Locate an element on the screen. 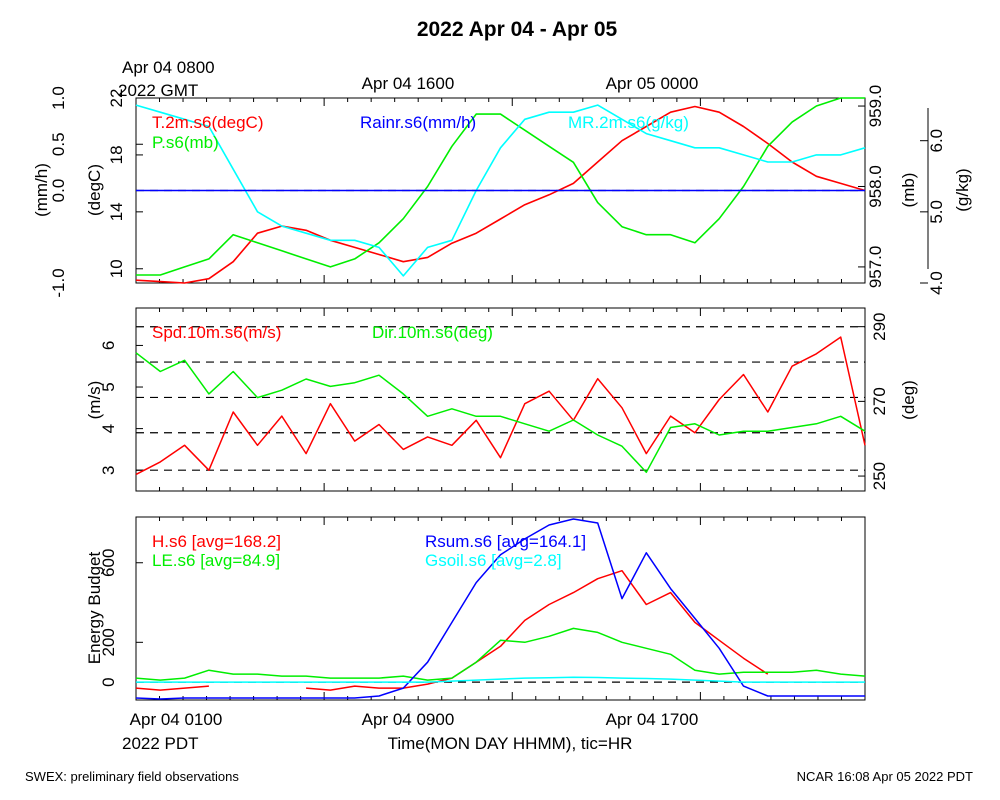  footer-left: SWEX: preliminary field observations is located at coordinates (132, 776).